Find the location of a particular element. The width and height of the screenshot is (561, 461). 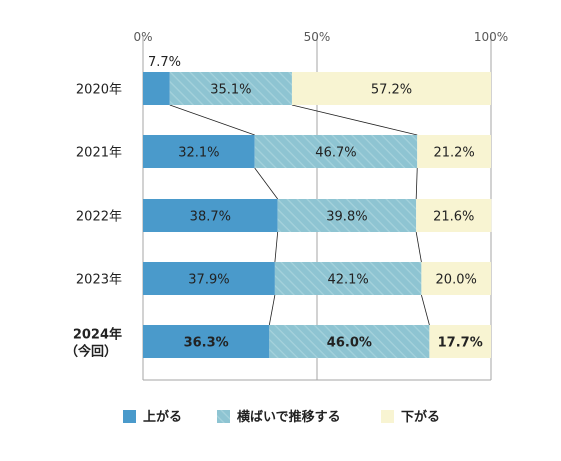

data-label: 38.7% is located at coordinates (210, 217).